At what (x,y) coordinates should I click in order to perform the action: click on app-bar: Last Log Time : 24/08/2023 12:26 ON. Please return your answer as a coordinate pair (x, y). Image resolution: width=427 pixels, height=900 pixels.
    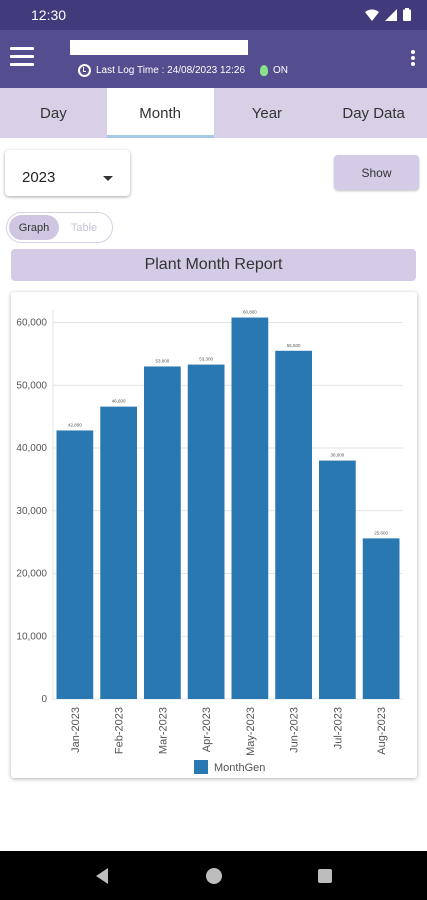
    Looking at the image, I should click on (213, 59).